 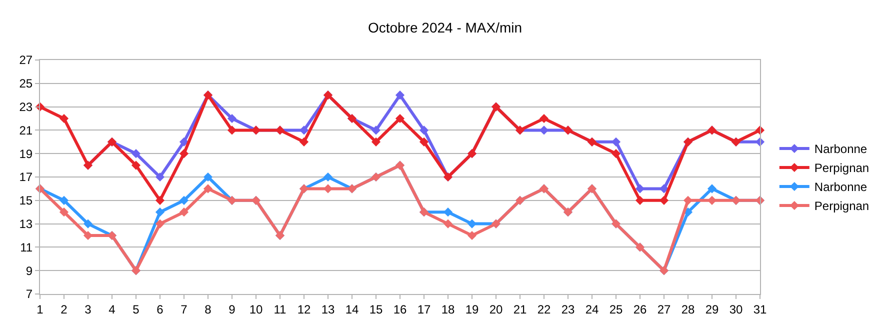 I want to click on x-tick-label: 13, so click(x=328, y=309).